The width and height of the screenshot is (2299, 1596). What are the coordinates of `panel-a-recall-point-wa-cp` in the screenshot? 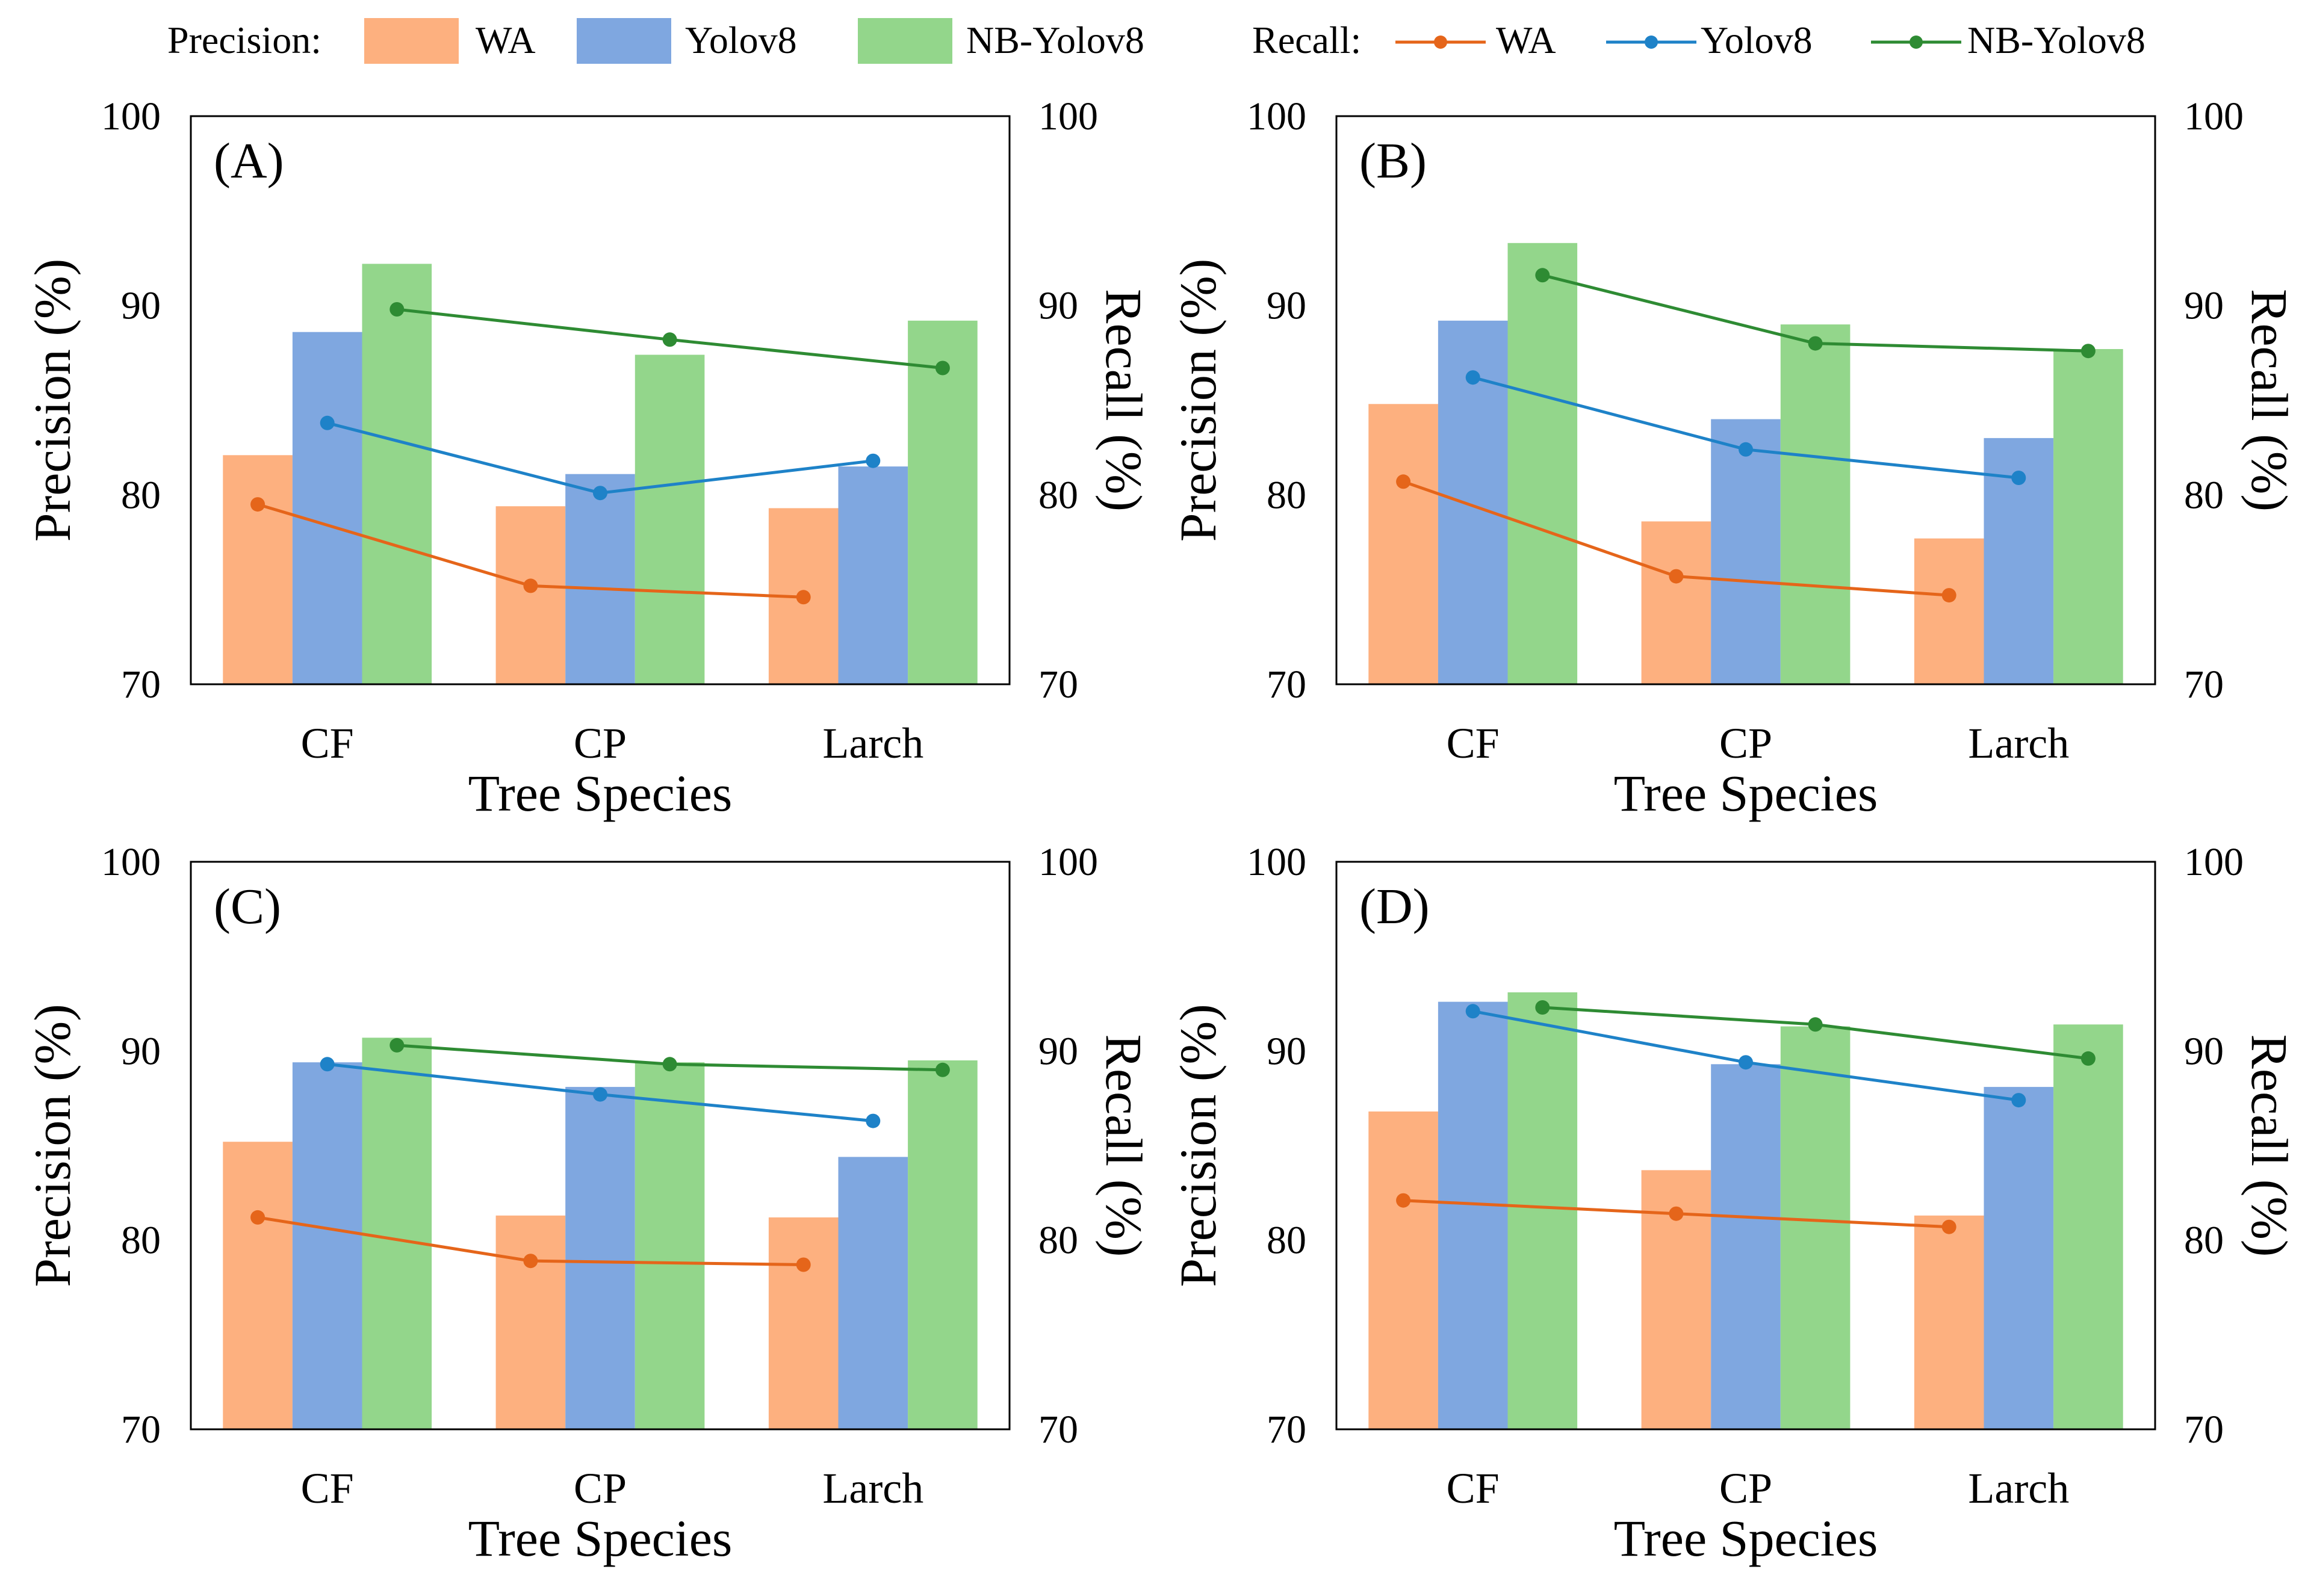 It's located at (530, 585).